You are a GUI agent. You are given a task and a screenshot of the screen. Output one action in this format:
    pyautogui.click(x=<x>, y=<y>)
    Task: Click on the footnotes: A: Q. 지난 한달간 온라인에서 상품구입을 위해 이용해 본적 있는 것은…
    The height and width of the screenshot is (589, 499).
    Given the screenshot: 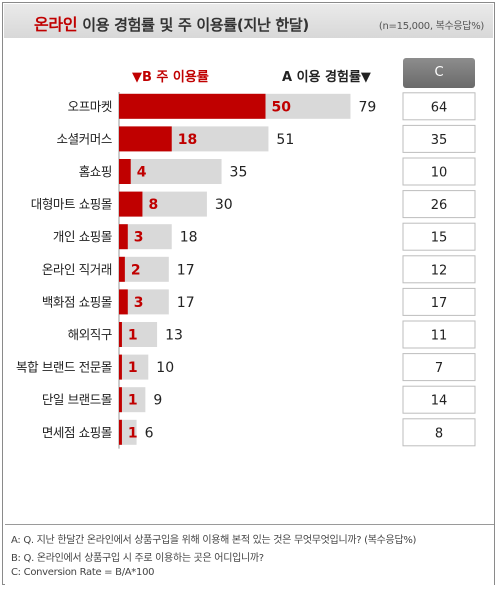 What is the action you would take?
    pyautogui.click(x=249, y=555)
    